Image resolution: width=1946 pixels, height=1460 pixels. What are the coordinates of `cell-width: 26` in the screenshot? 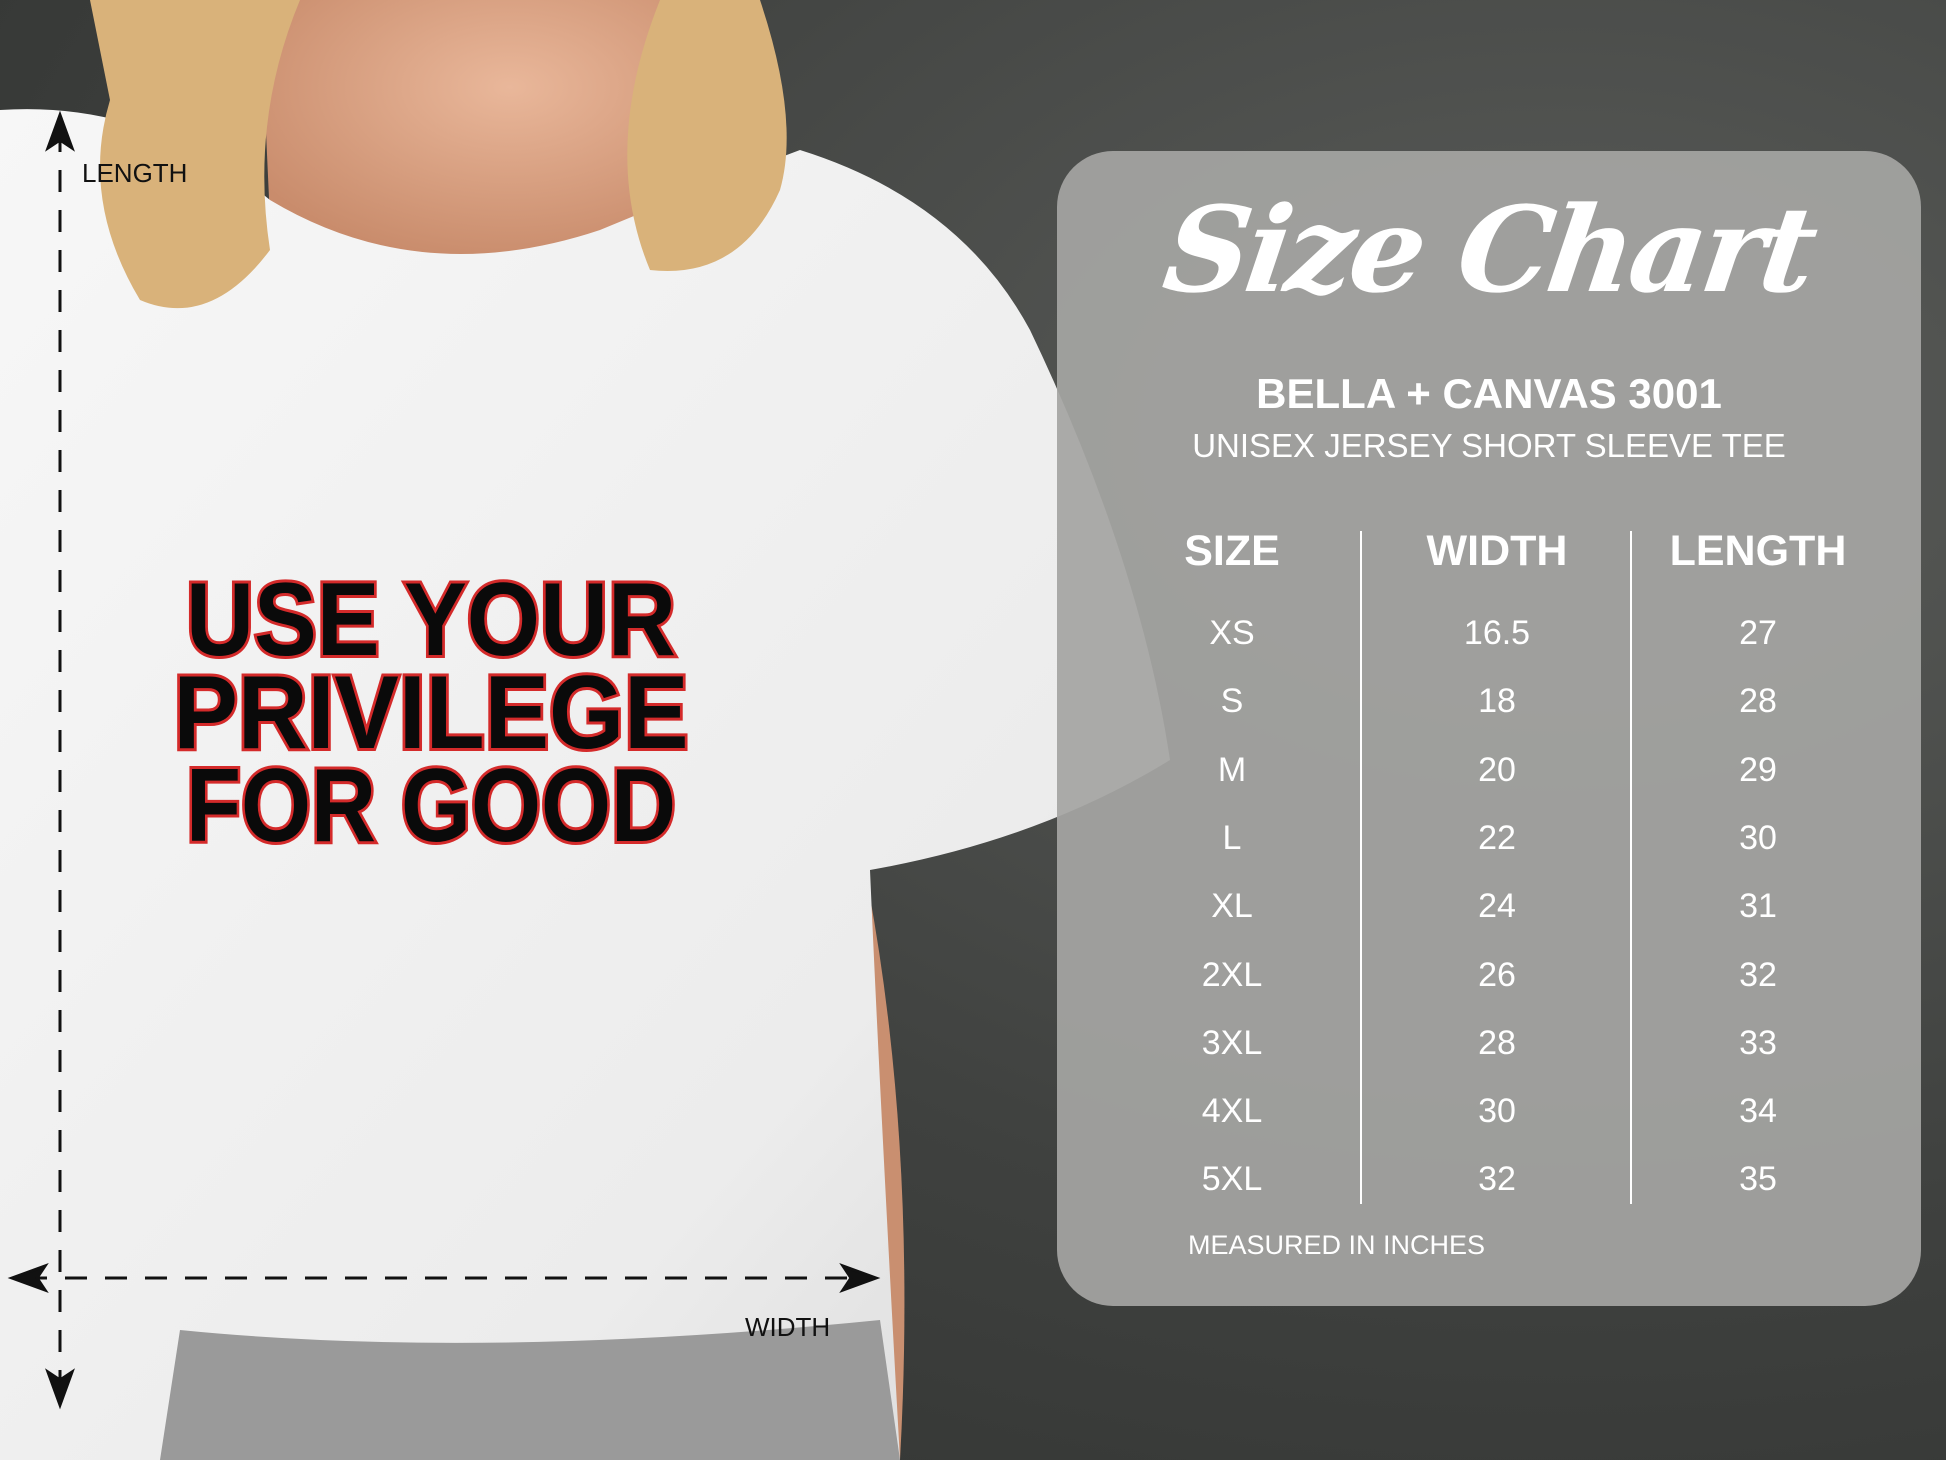 It's located at (1497, 974).